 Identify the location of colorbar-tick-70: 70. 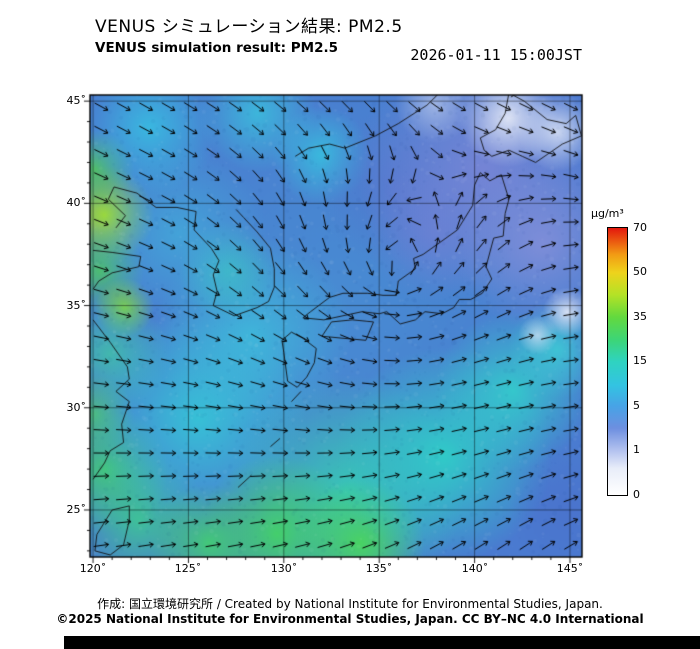
(640, 227).